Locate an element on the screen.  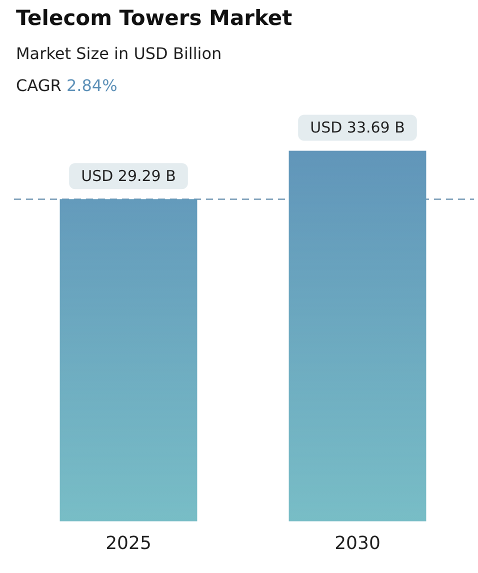
chart-subtitle: Market Size in USD Billion is located at coordinates (119, 53).